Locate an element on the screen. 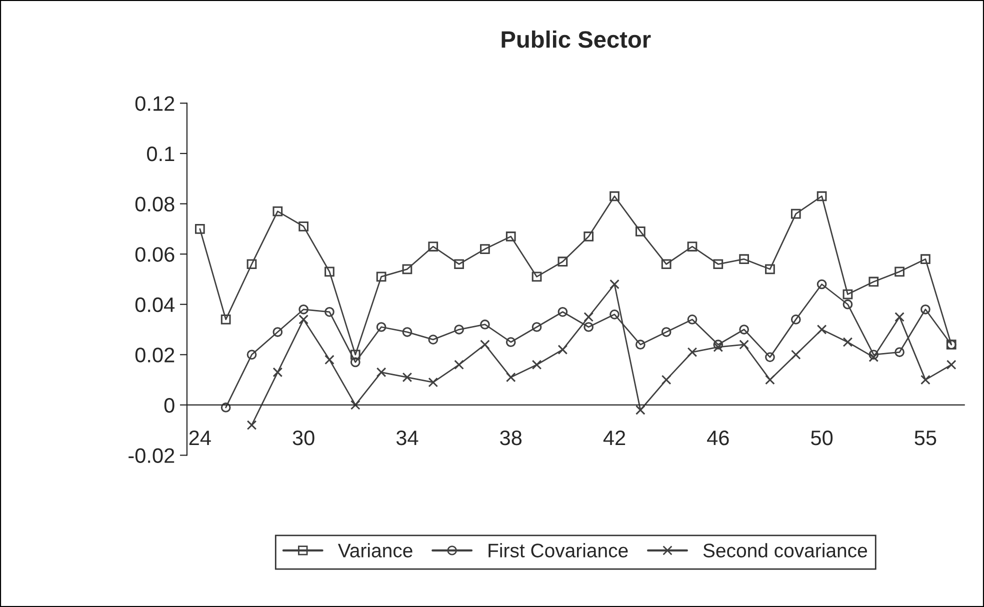  y-tick-label: 0.12 is located at coordinates (154, 103).